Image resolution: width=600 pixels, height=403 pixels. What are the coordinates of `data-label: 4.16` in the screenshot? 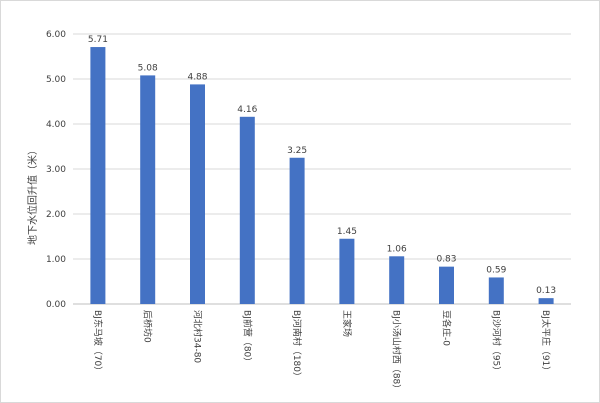 It's located at (247, 110).